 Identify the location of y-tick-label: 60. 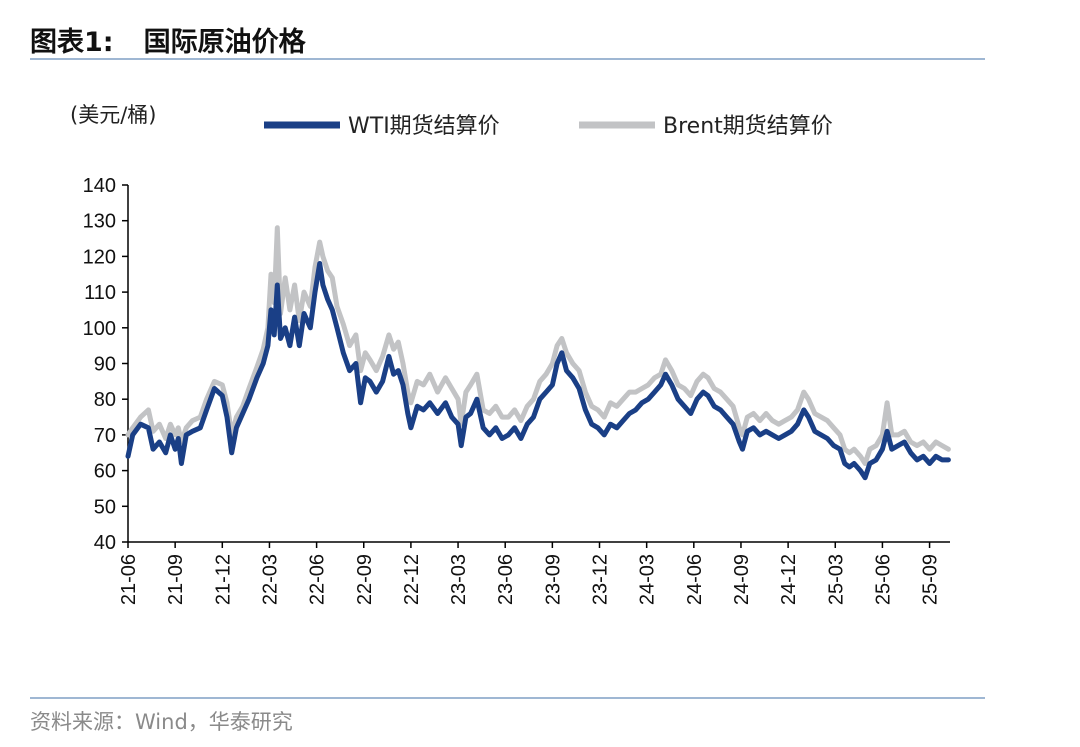
(105, 472).